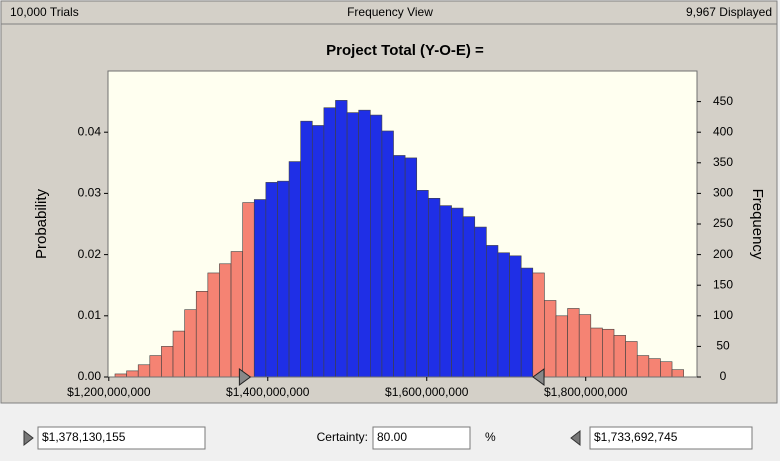  What do you see at coordinates (268, 392) in the screenshot?
I see `x-tick-label: $1,400,000,000` at bounding box center [268, 392].